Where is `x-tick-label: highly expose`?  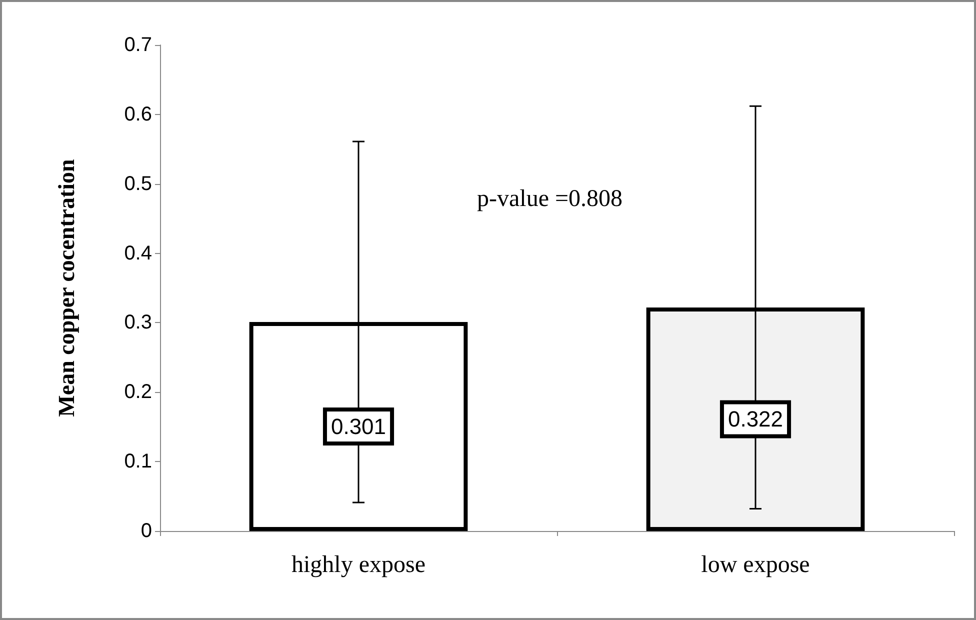
x-tick-label: highly expose is located at coordinates (359, 565).